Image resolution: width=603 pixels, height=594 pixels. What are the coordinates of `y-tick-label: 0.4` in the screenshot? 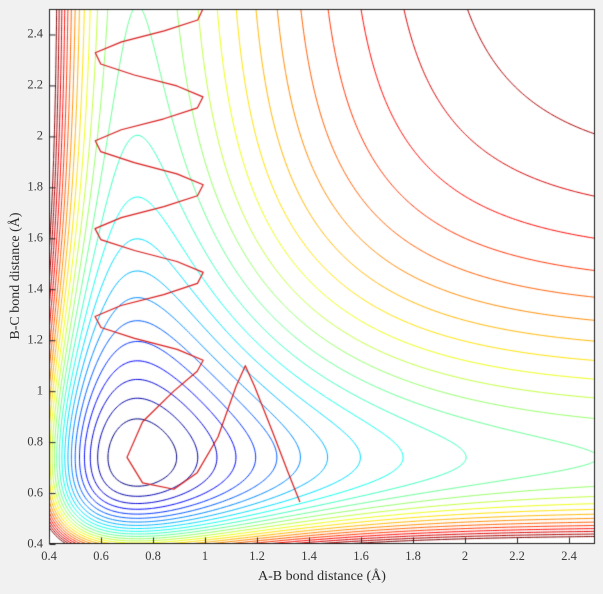 It's located at (35, 543).